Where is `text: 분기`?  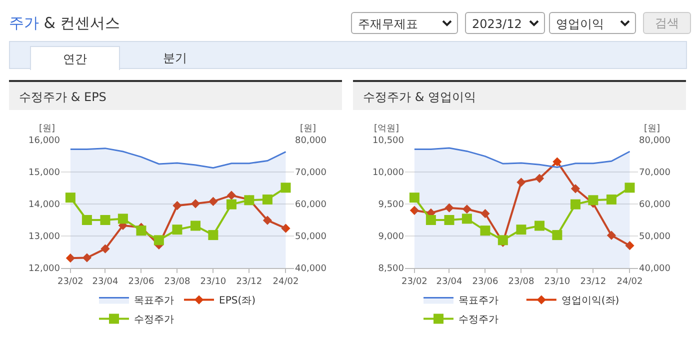
text: 분기 is located at coordinates (175, 58).